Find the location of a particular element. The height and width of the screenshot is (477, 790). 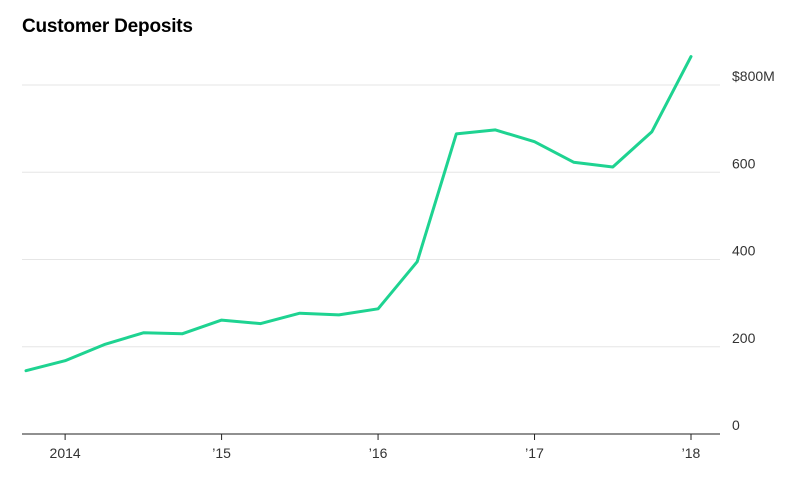

y-tick-label: $800M is located at coordinates (753, 76).